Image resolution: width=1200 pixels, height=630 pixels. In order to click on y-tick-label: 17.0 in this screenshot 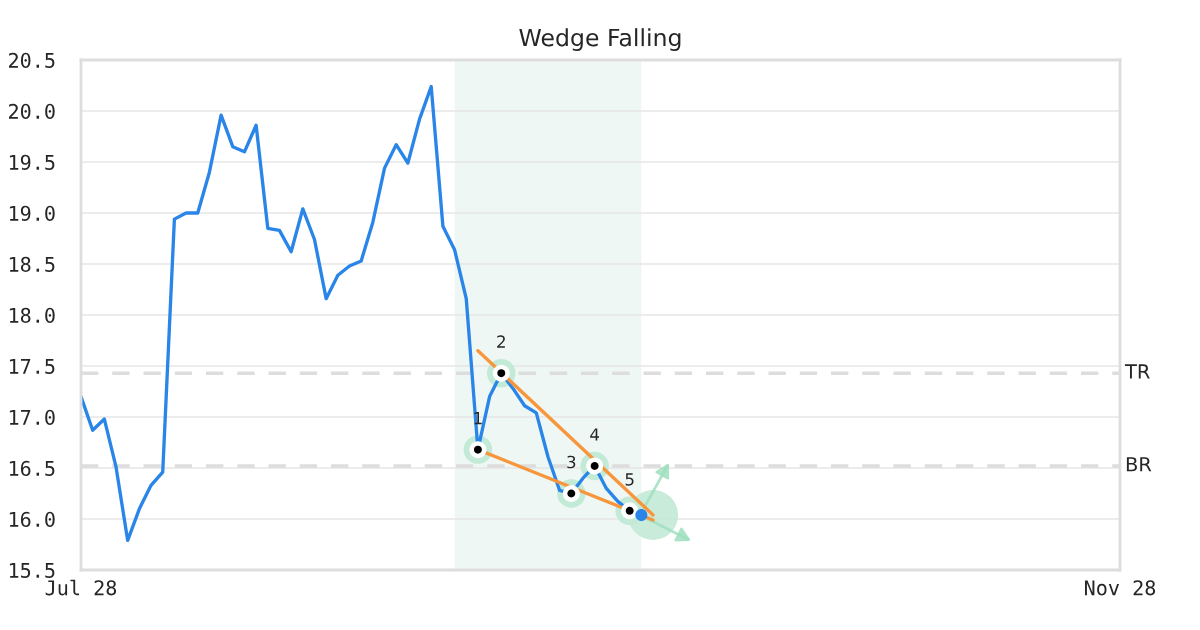, I will do `click(32, 417)`.